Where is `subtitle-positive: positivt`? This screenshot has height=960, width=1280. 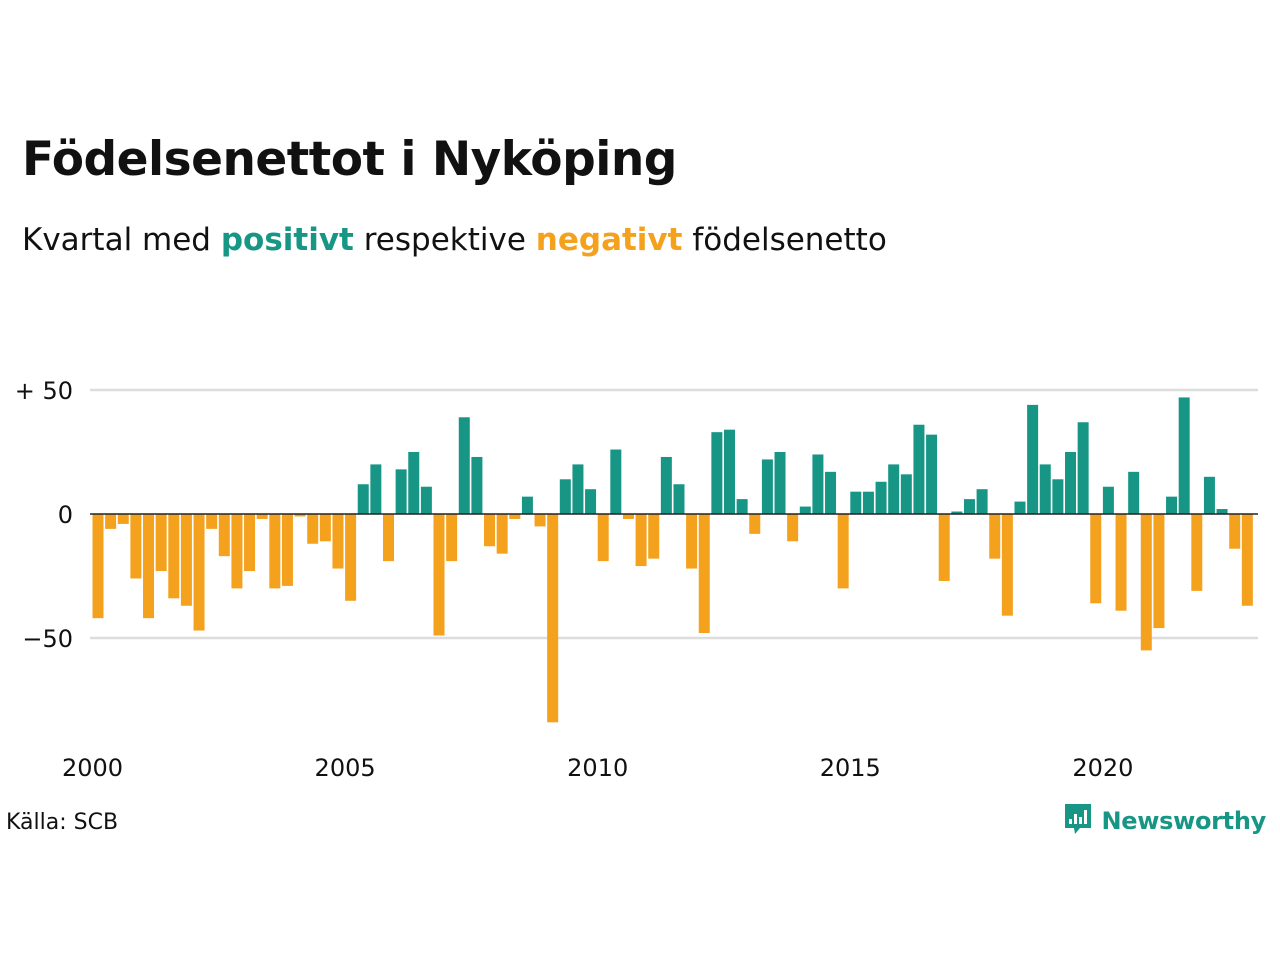 subtitle-positive: positivt is located at coordinates (287, 240).